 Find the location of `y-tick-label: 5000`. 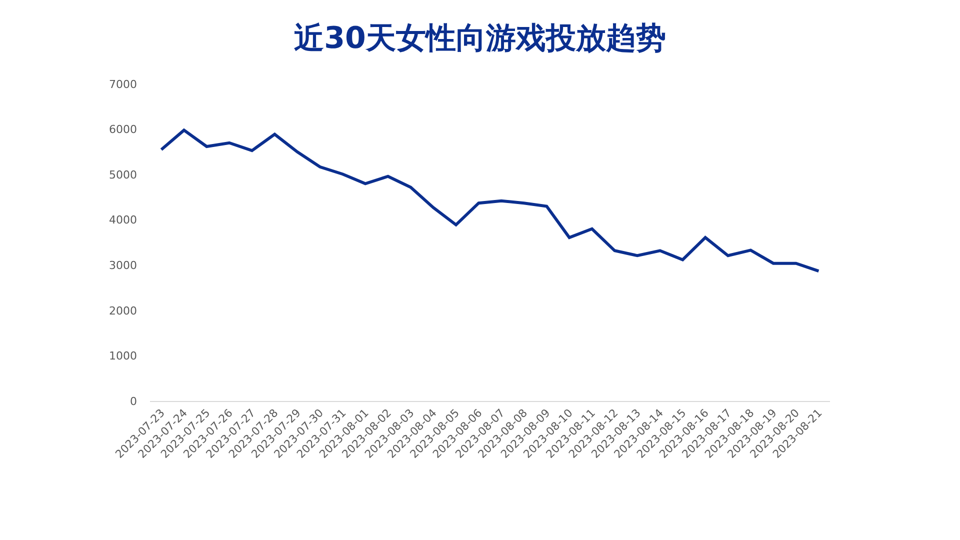

y-tick-label: 5000 is located at coordinates (123, 175).